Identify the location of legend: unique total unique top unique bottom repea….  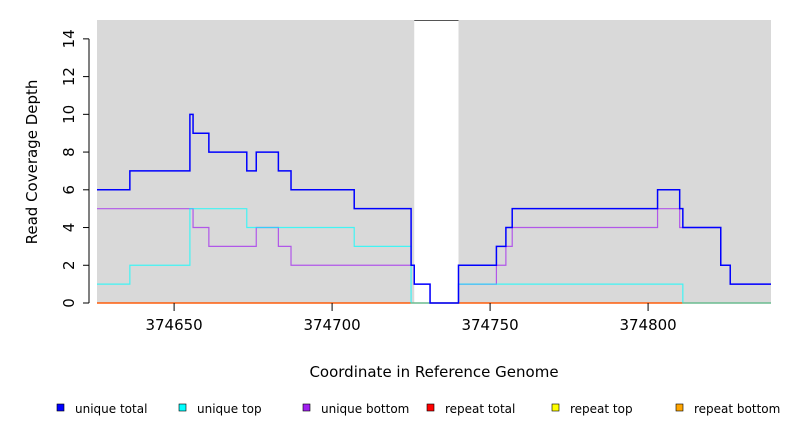
(418, 409).